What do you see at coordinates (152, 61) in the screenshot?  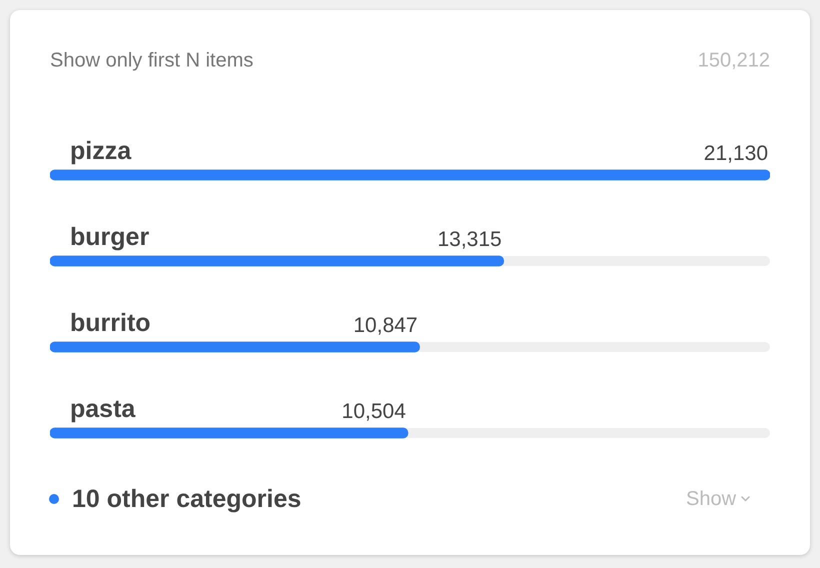 I see `chart-title: Show only first N items` at bounding box center [152, 61].